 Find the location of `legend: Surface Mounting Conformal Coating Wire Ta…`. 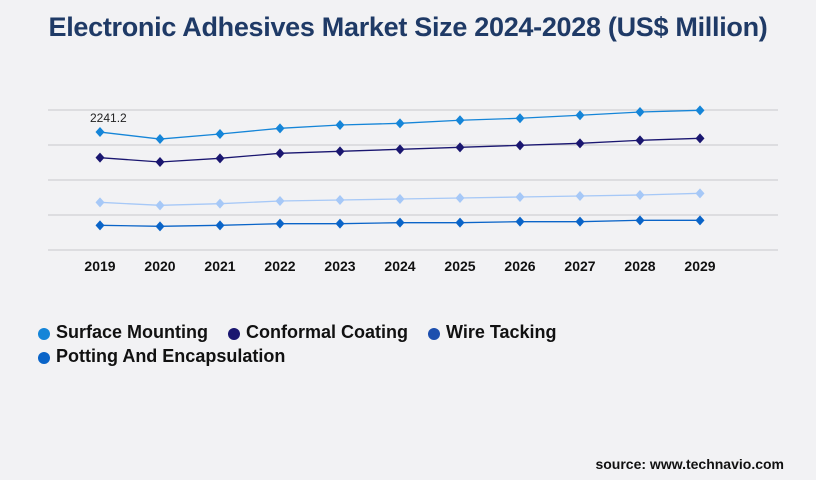

legend: Surface Mounting Conformal Coating Wire Ta… is located at coordinates (318, 344).